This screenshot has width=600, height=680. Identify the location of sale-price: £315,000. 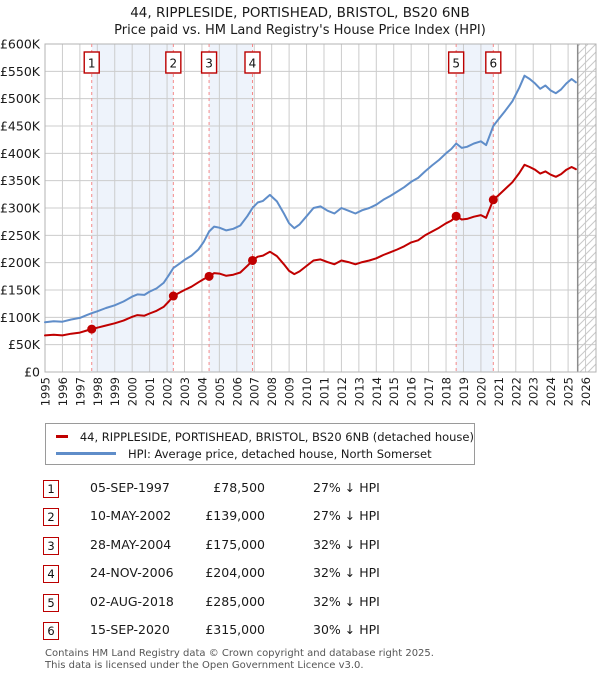
(235, 629).